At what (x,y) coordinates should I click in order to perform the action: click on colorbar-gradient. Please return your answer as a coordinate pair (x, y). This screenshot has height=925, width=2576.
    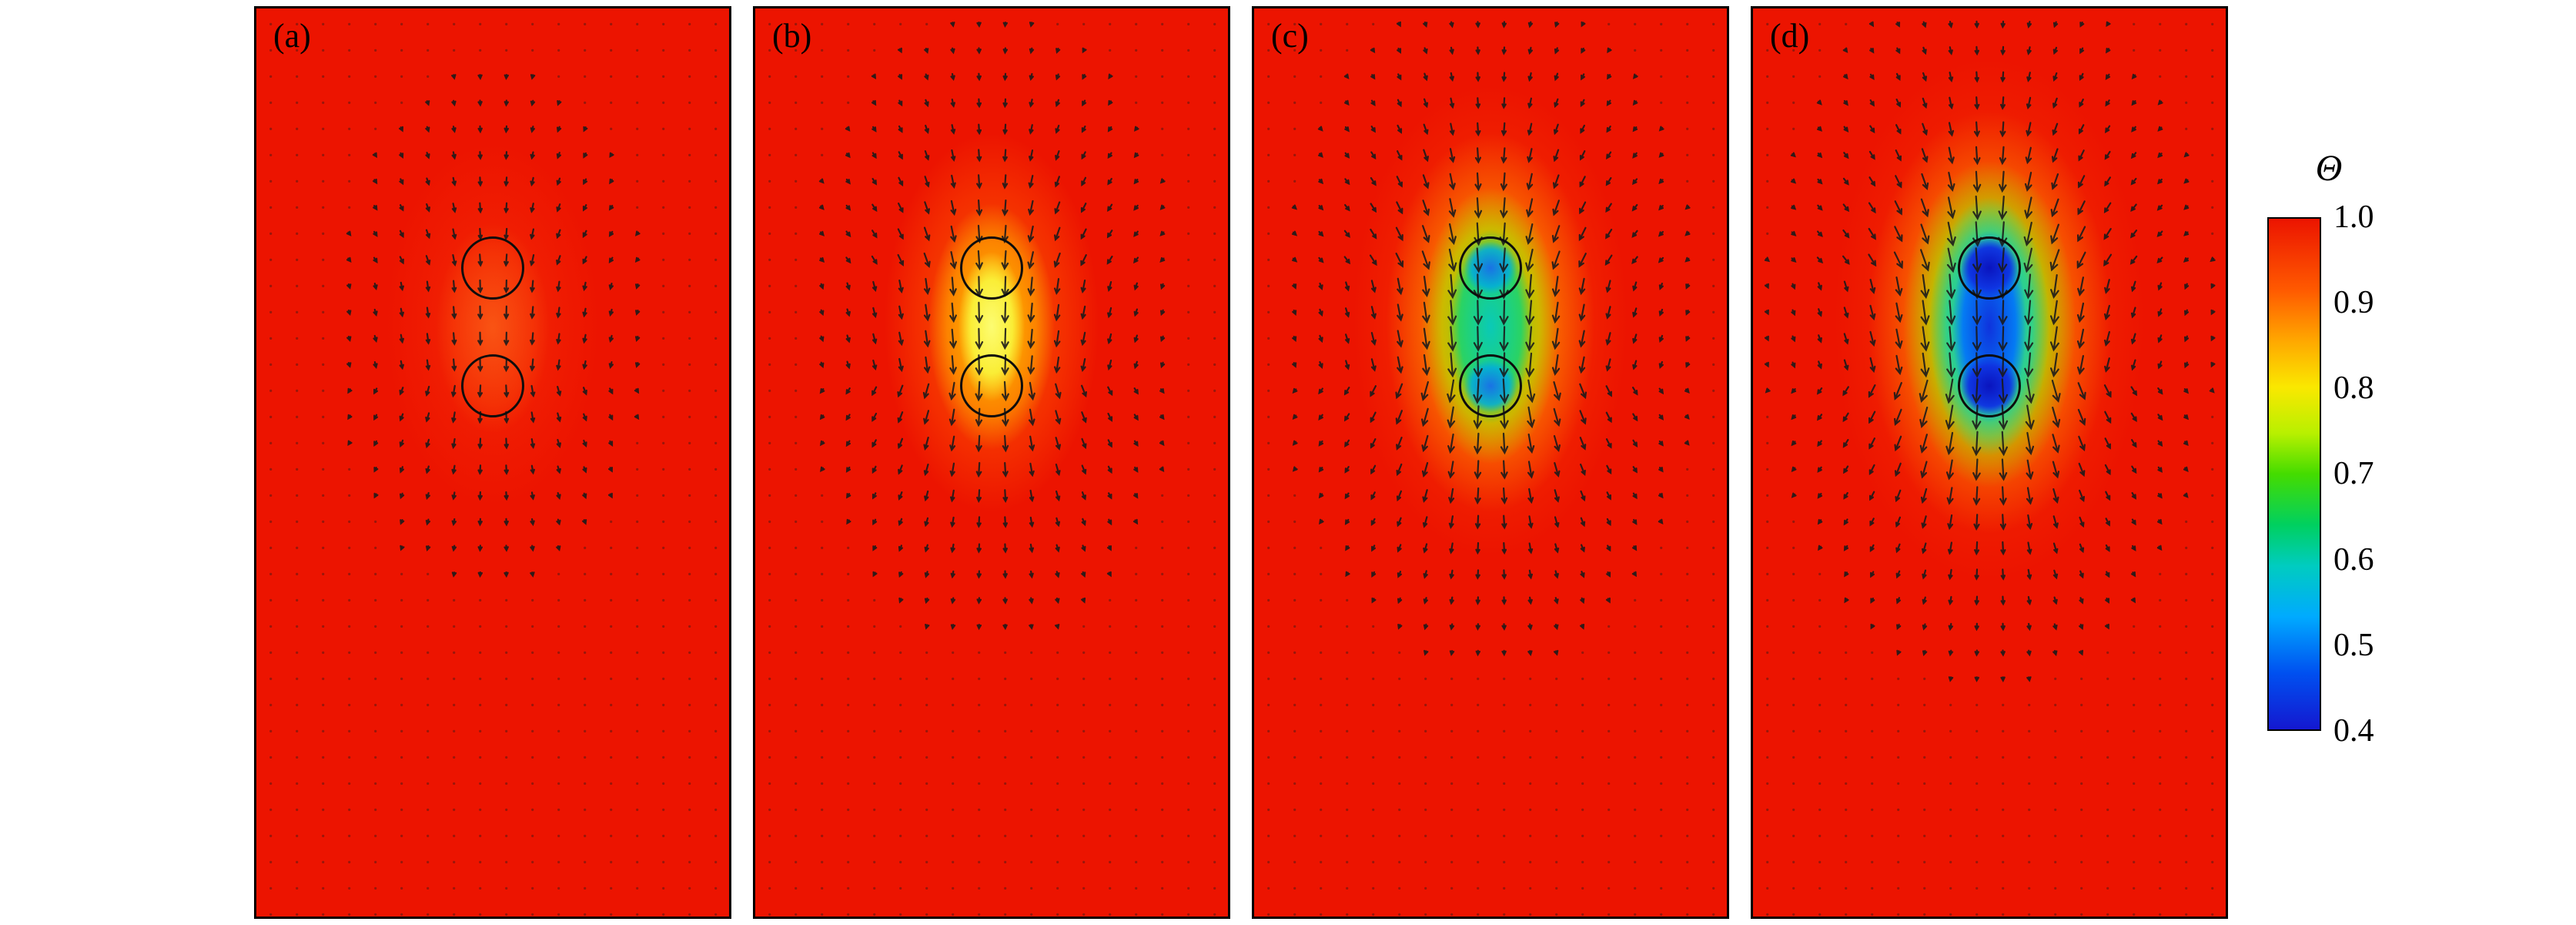
    Looking at the image, I should click on (2294, 474).